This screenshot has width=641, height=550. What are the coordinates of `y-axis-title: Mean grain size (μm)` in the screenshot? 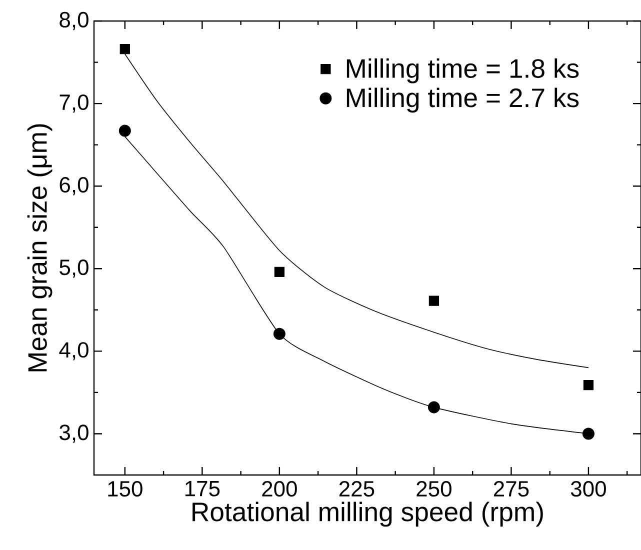 It's located at (39, 248).